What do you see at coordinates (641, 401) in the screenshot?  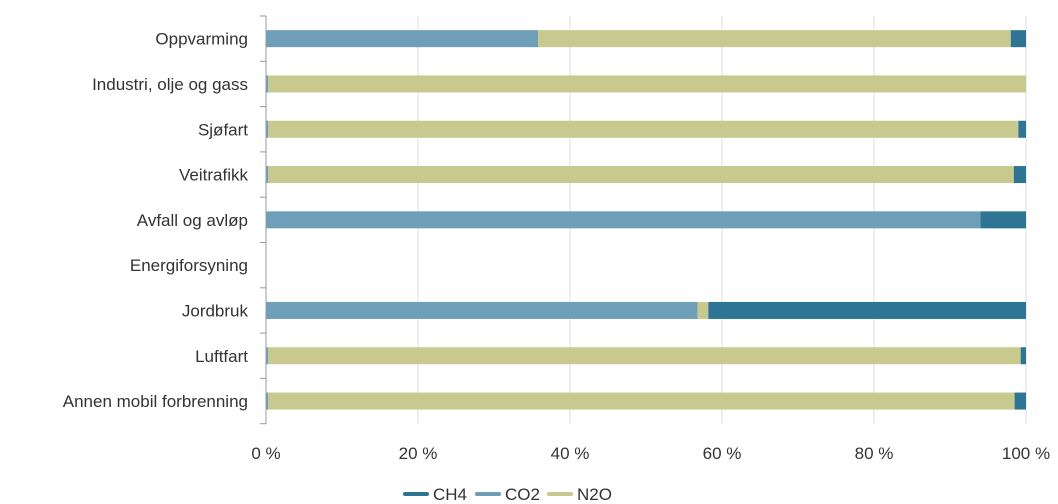 I see `bar-n2o-annen-mobil-forbrenning` at bounding box center [641, 401].